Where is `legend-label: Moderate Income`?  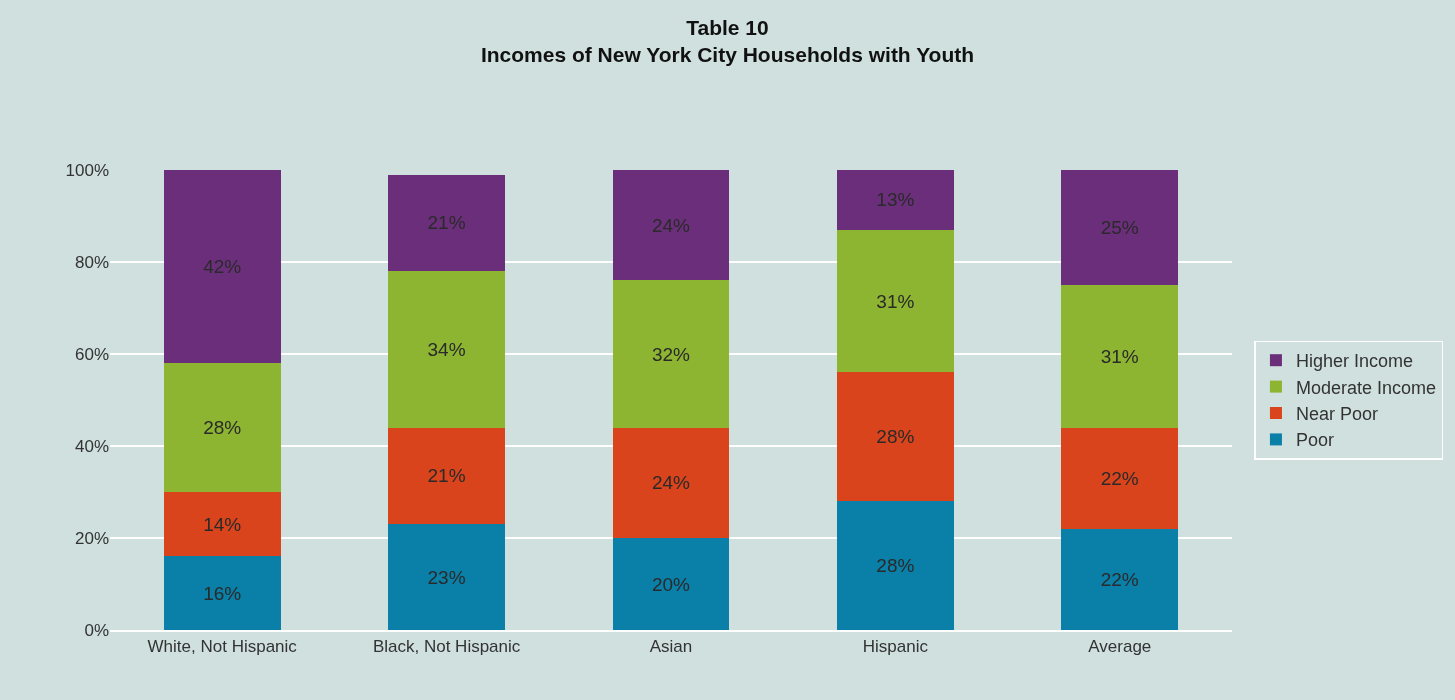 legend-label: Moderate Income is located at coordinates (1366, 387).